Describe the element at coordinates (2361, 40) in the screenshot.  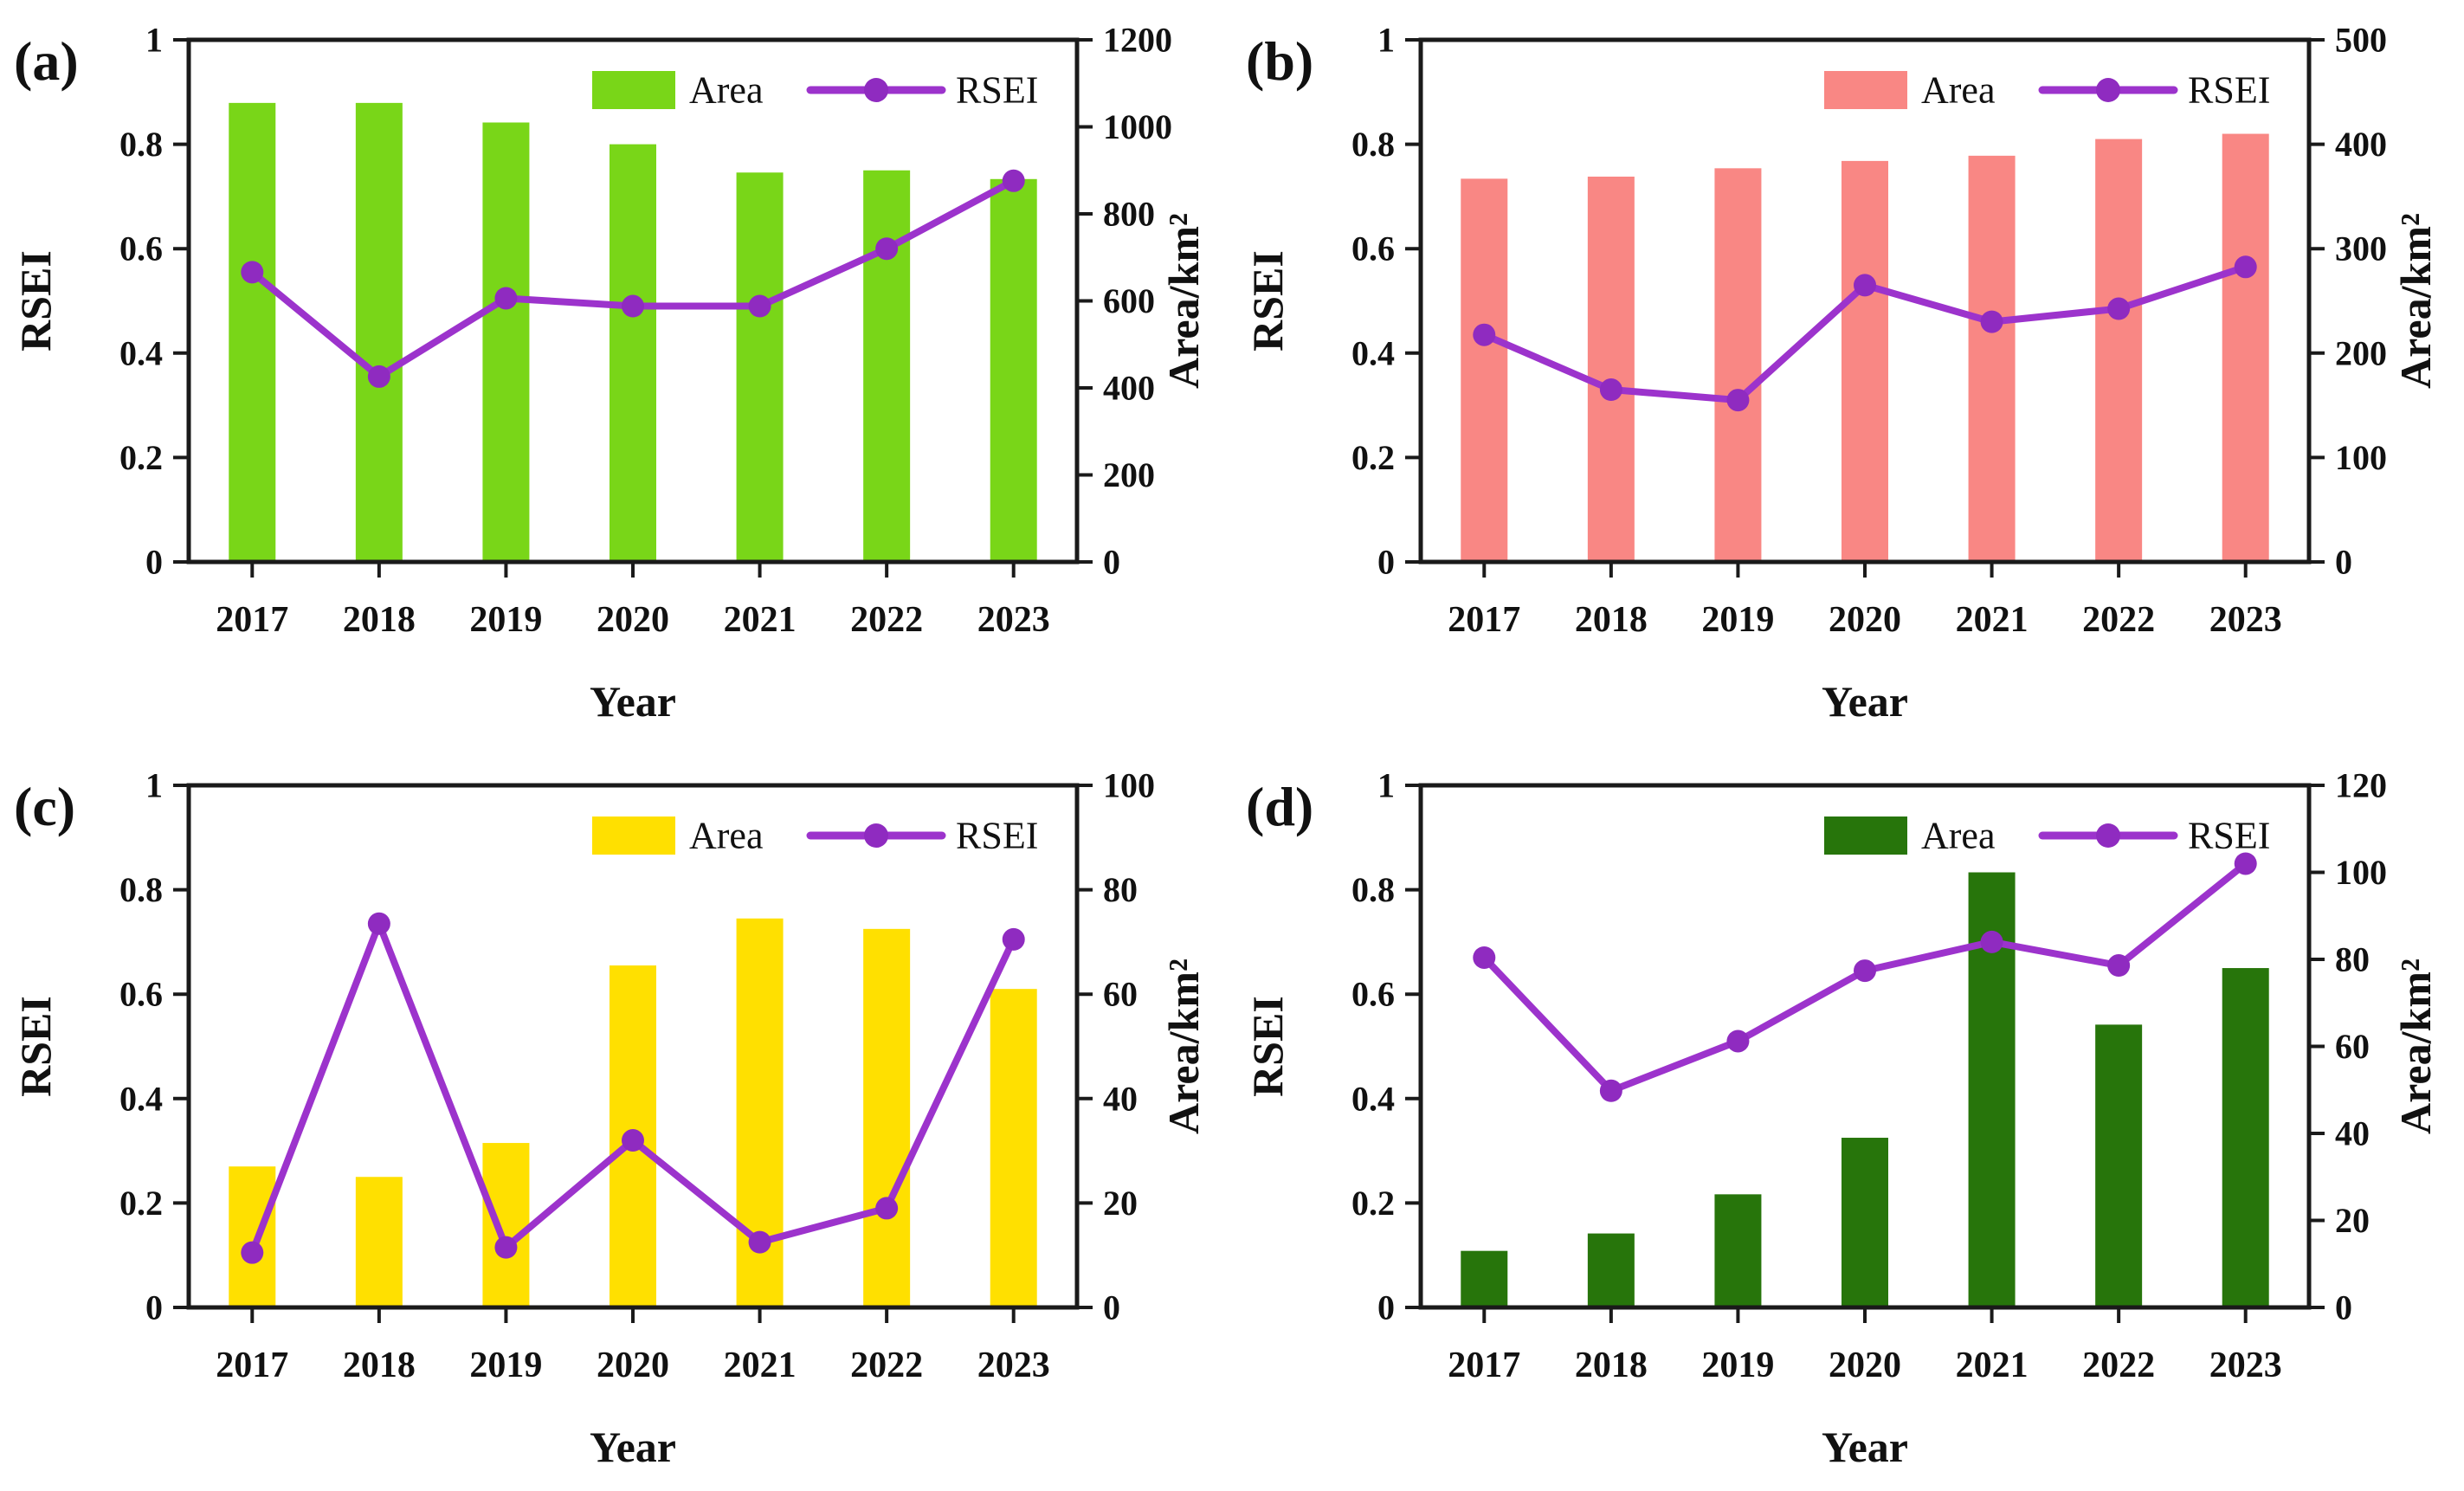
I see `right-tick-label: 500` at that location.